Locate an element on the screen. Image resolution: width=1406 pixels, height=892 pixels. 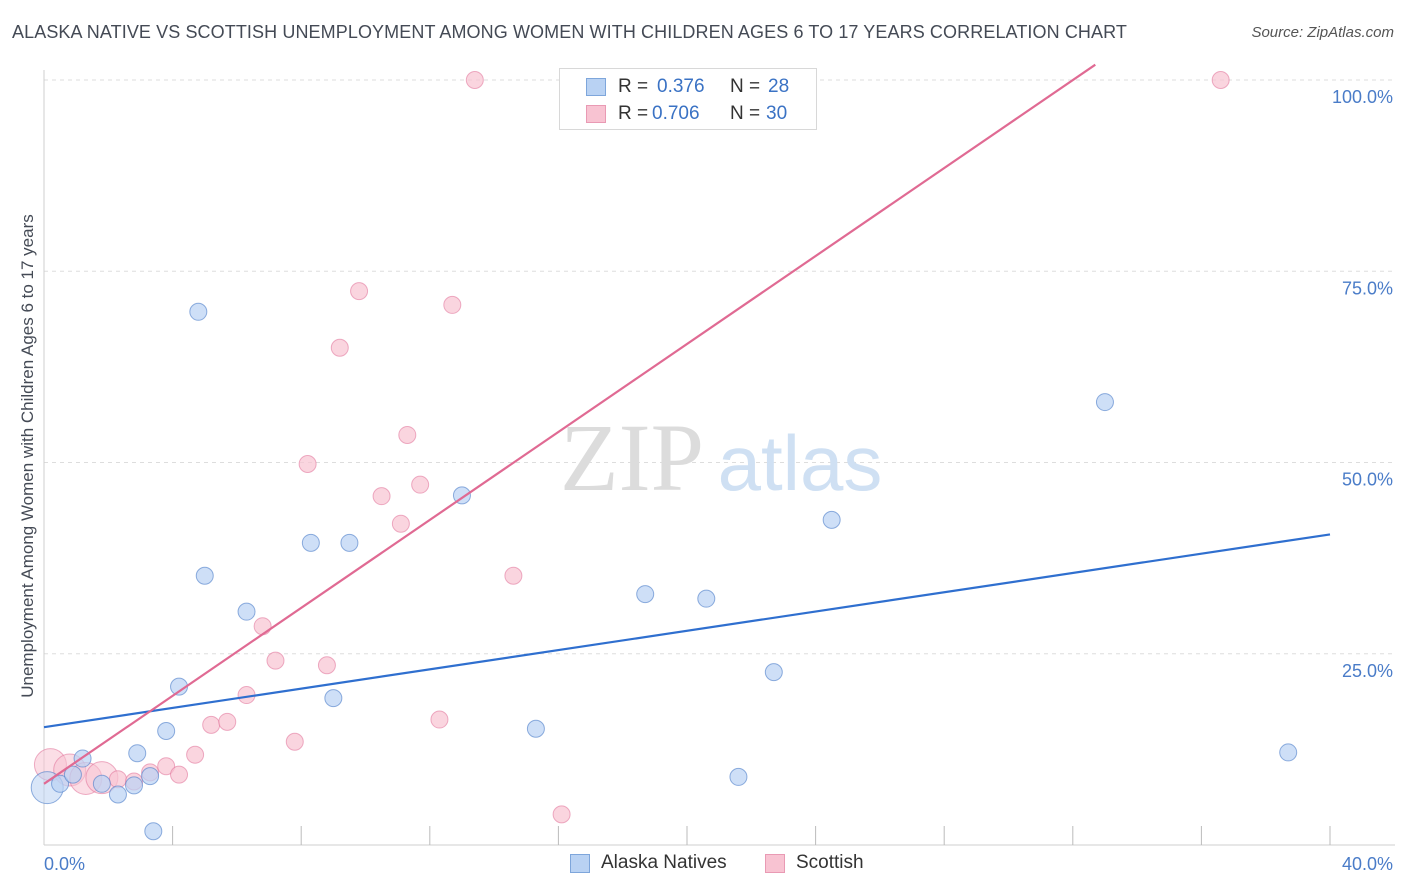
source-label: Source: ZipAtlas.com is located at coordinates (1322, 32).